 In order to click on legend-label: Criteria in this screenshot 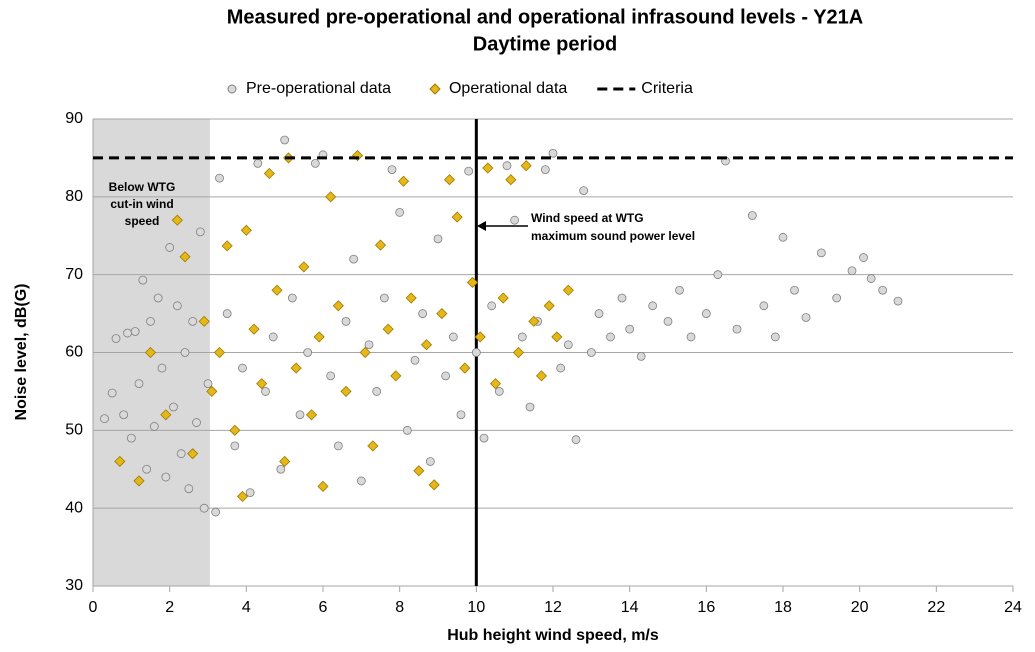, I will do `click(667, 88)`.